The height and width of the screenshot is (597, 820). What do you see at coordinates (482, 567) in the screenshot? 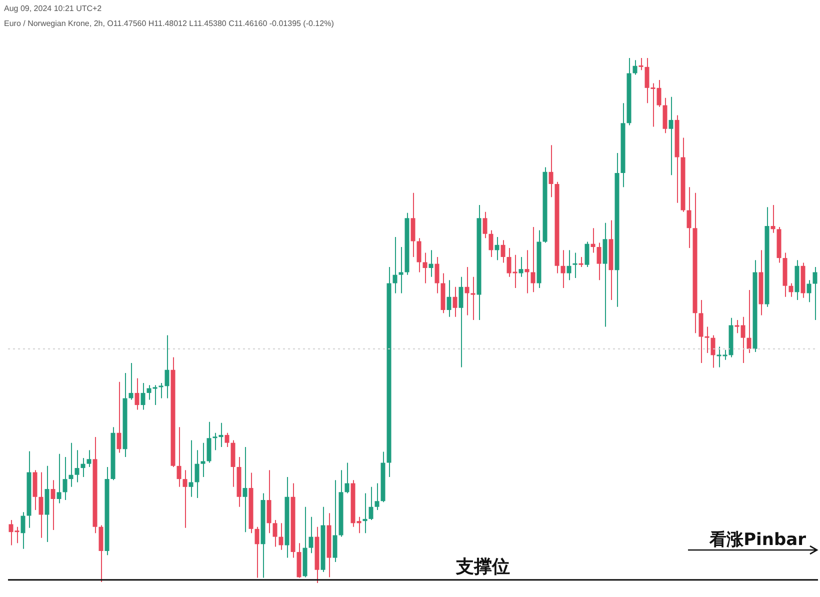
I see `ref-line-label: 支撑位` at bounding box center [482, 567].